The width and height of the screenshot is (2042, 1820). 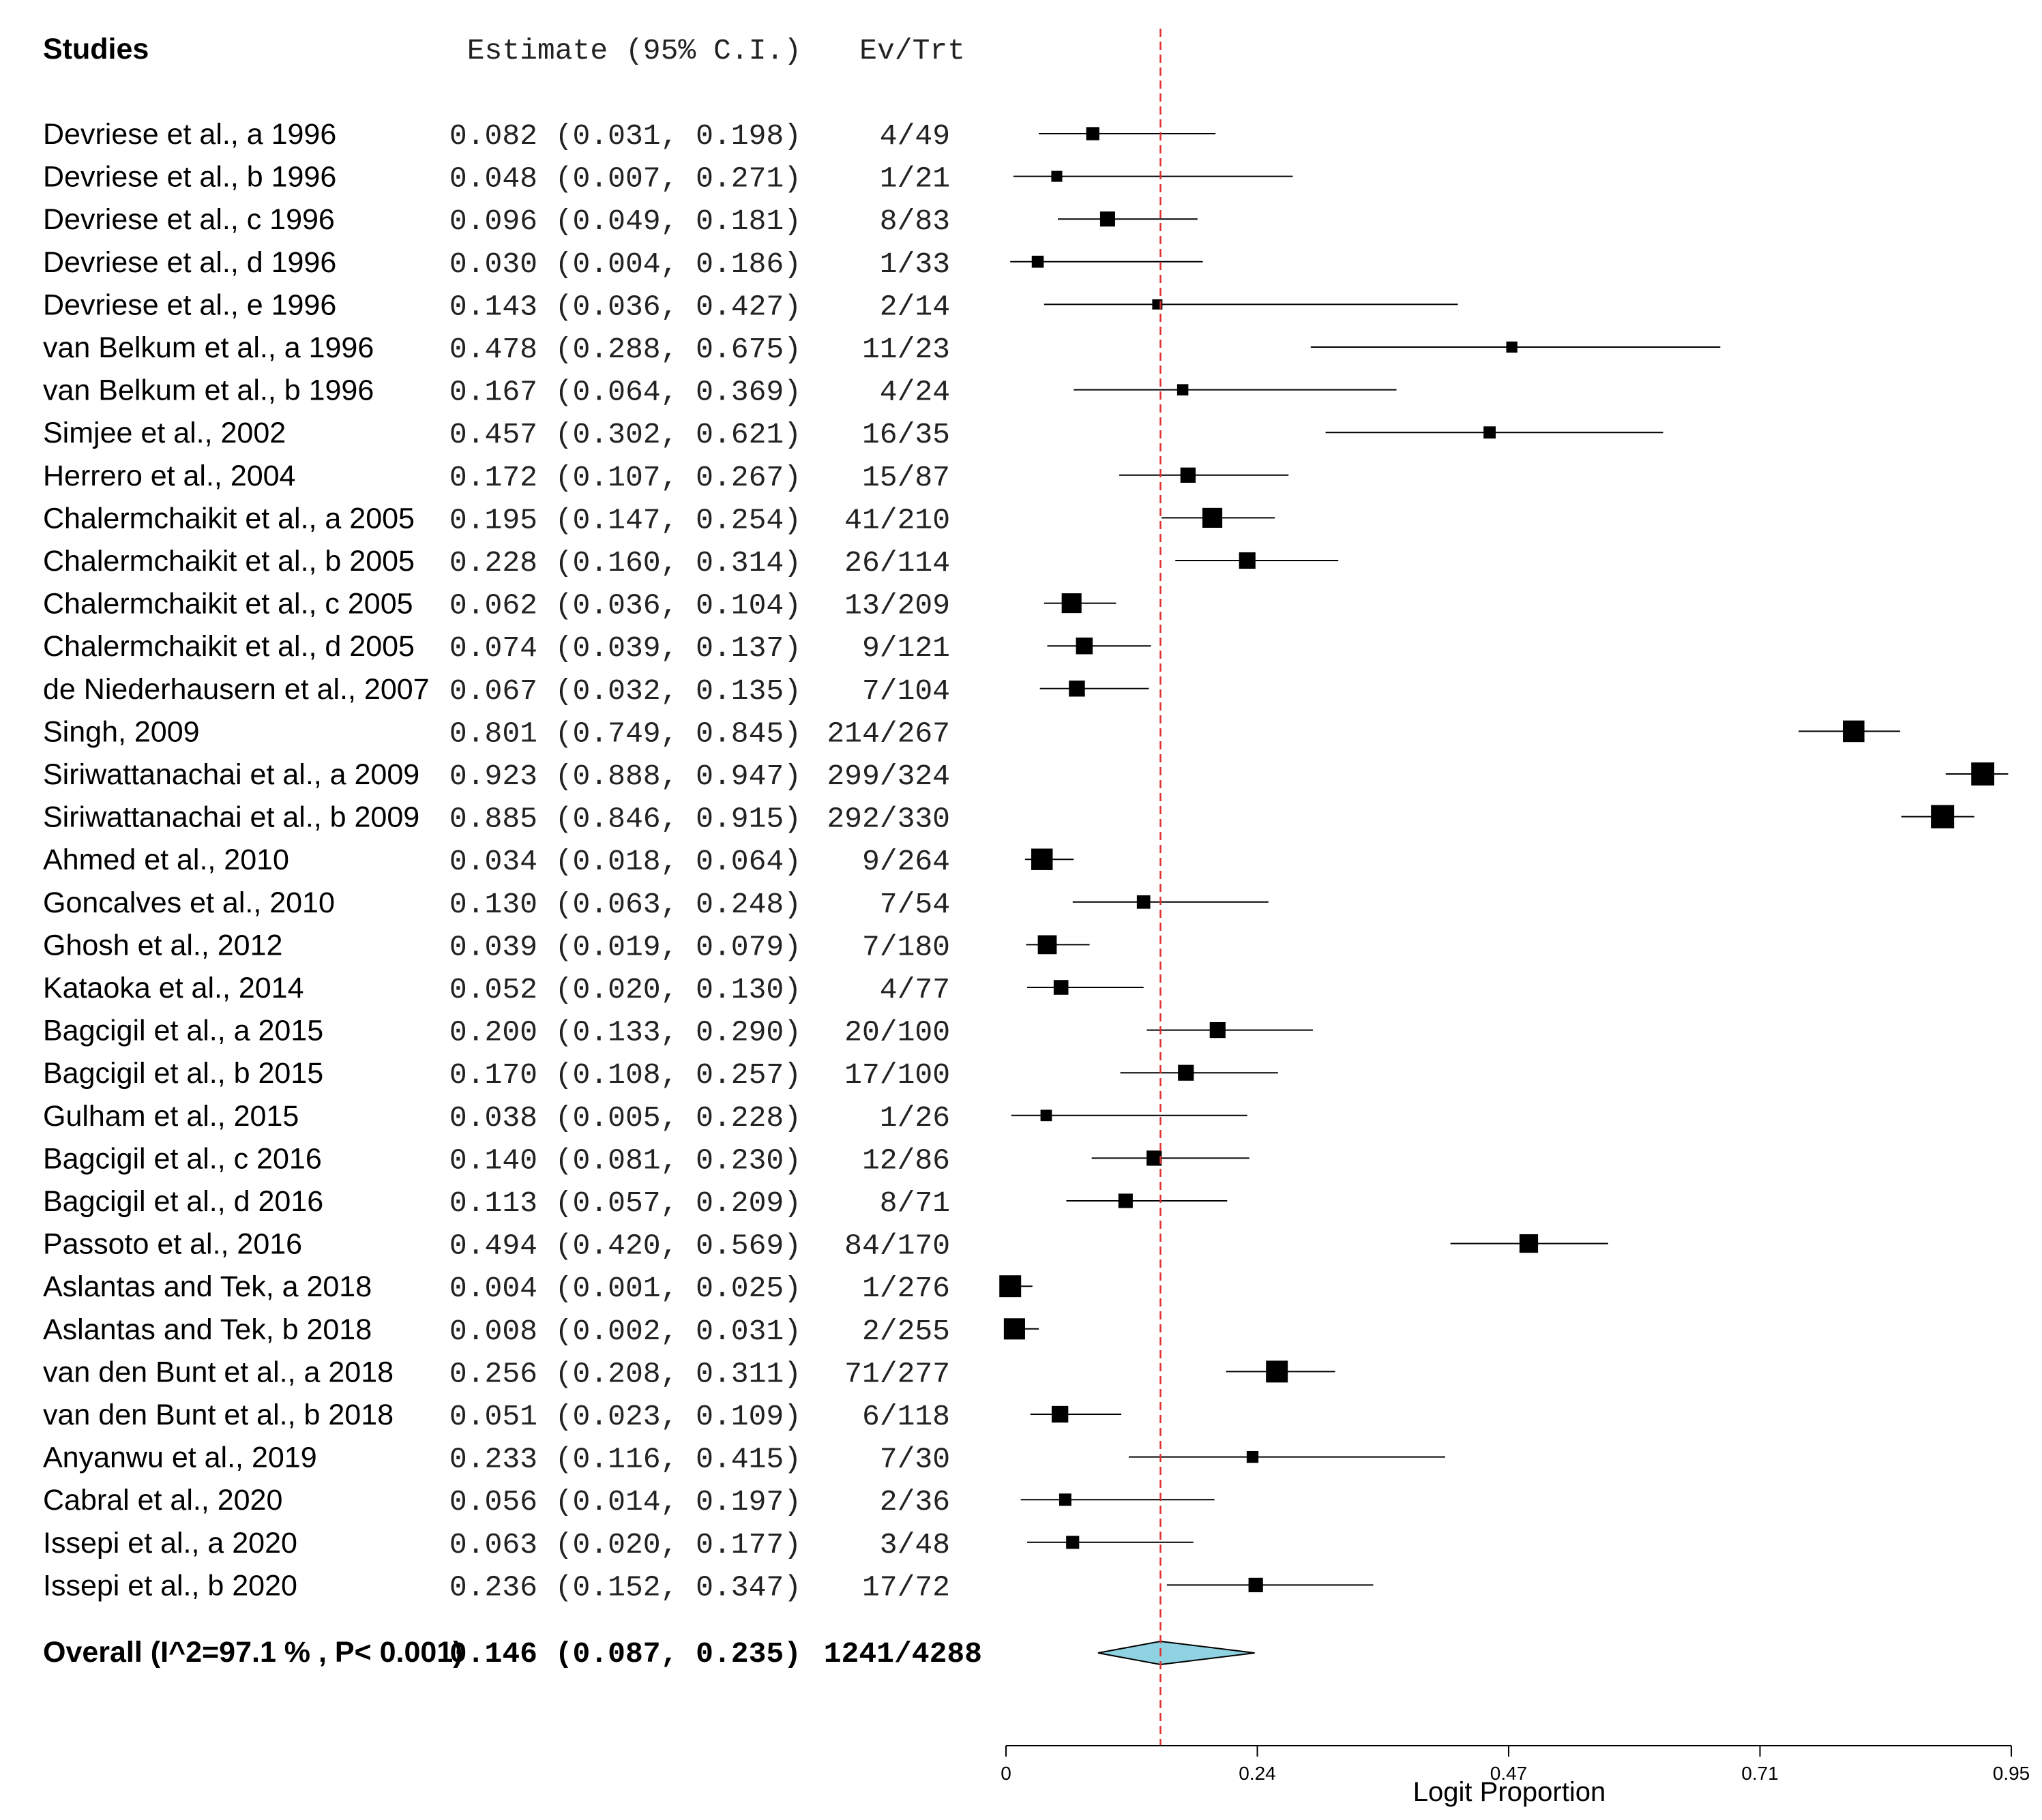 What do you see at coordinates (897, 1032) in the screenshot?
I see `study-events: 20/100` at bounding box center [897, 1032].